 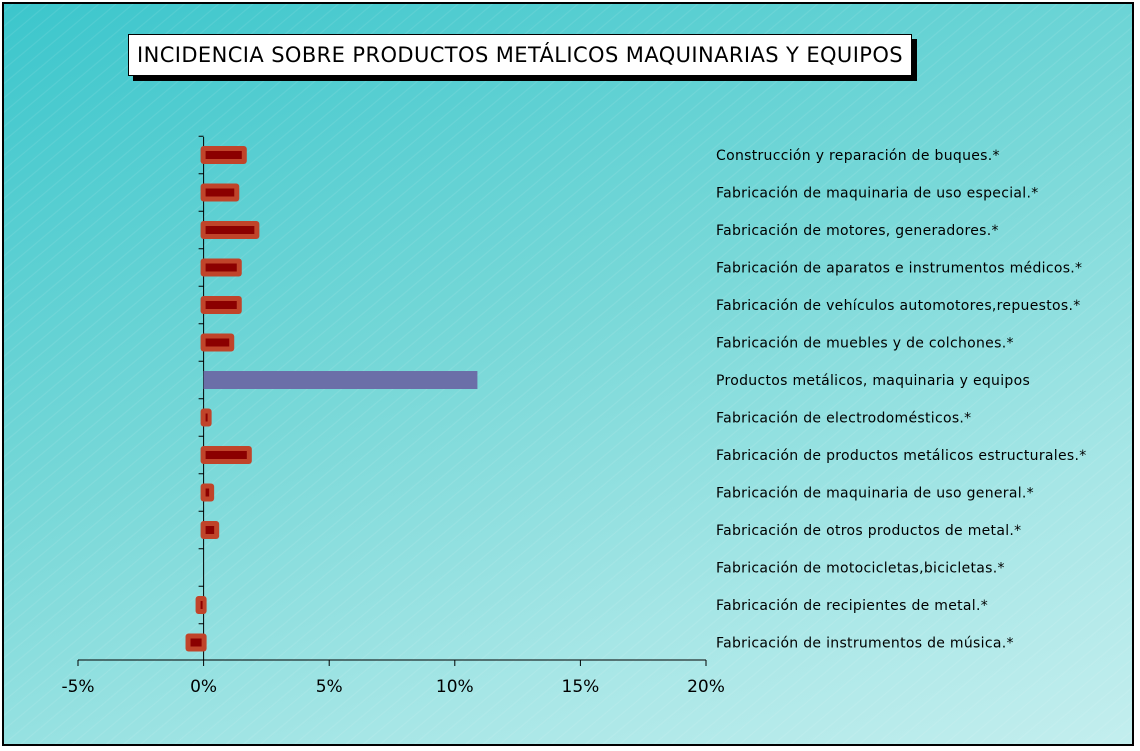 What do you see at coordinates (852, 606) in the screenshot?
I see `category-label: Fabricación de recipientes de metal.*` at bounding box center [852, 606].